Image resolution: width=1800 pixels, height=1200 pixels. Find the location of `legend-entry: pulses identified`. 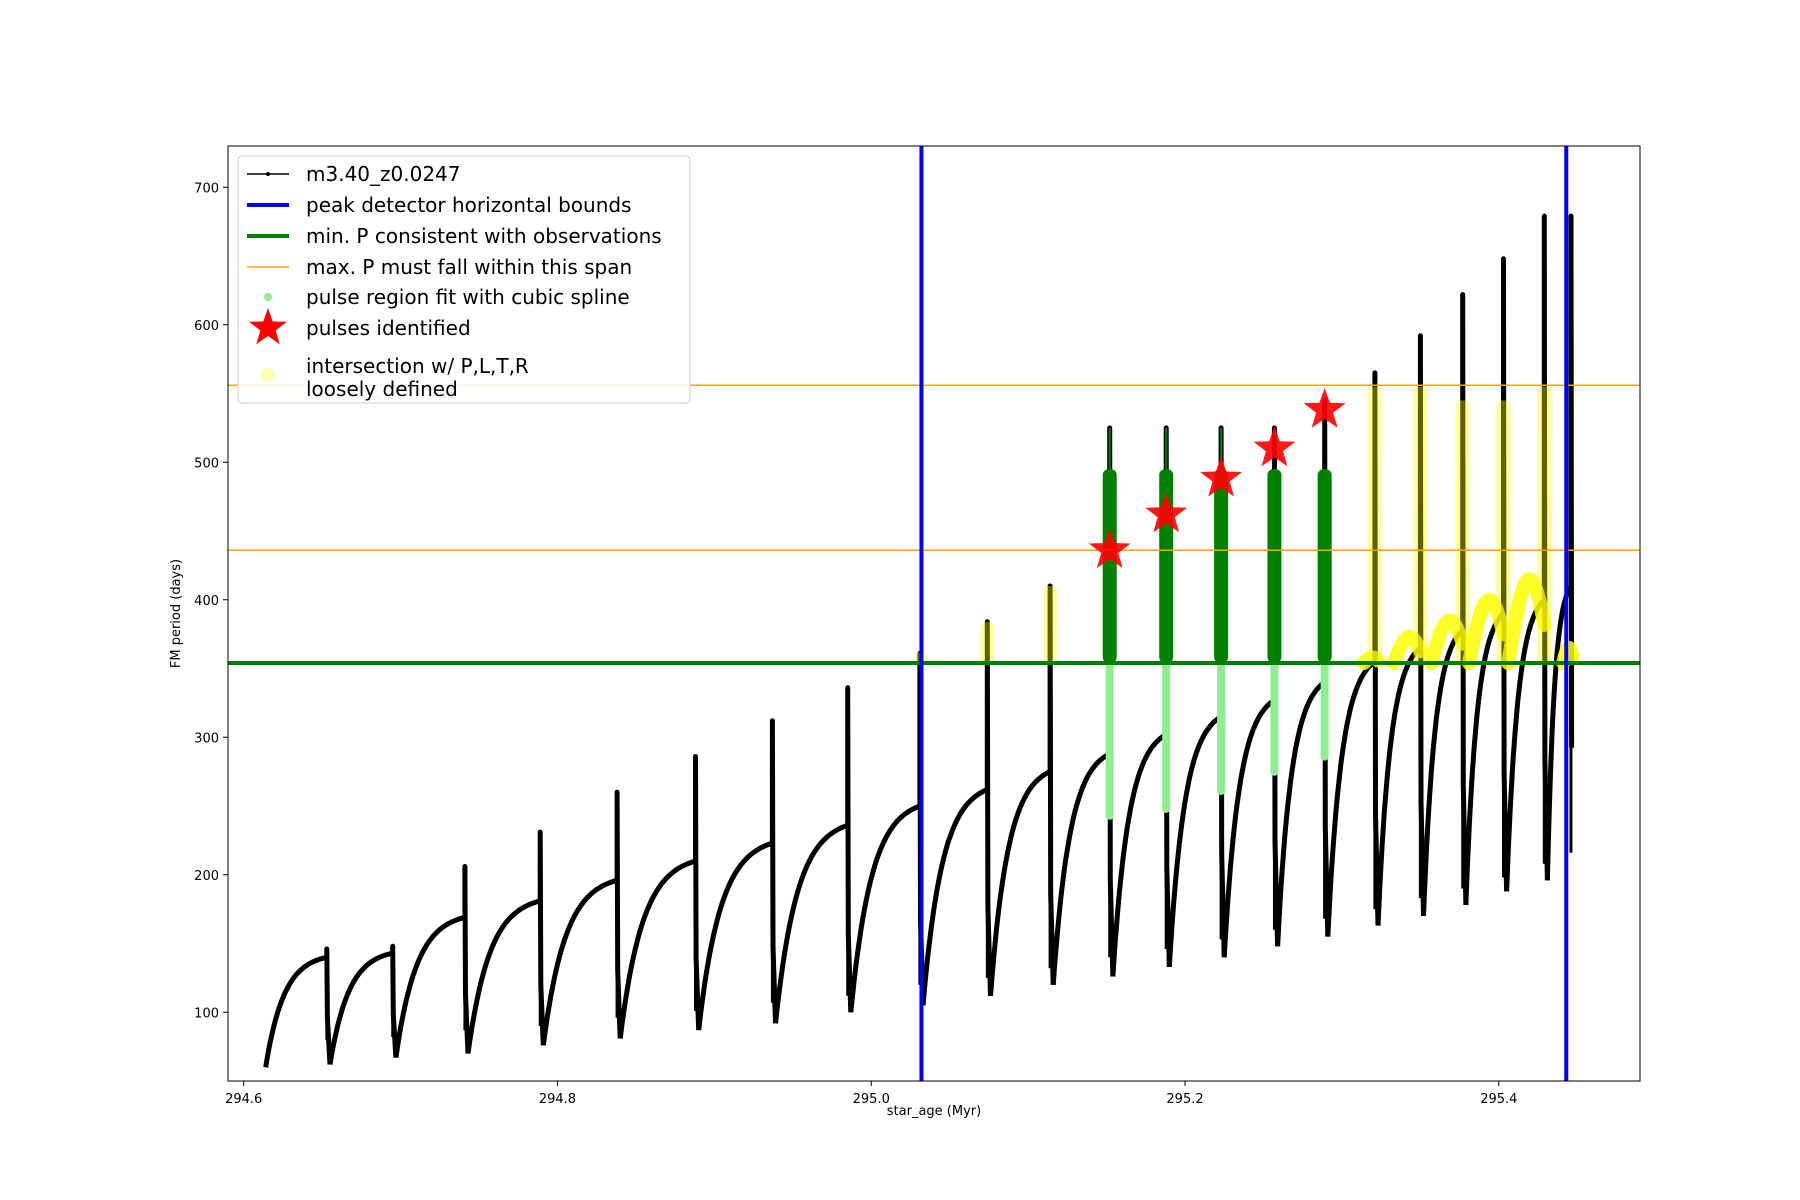

legend-entry: pulses identified is located at coordinates (360, 326).